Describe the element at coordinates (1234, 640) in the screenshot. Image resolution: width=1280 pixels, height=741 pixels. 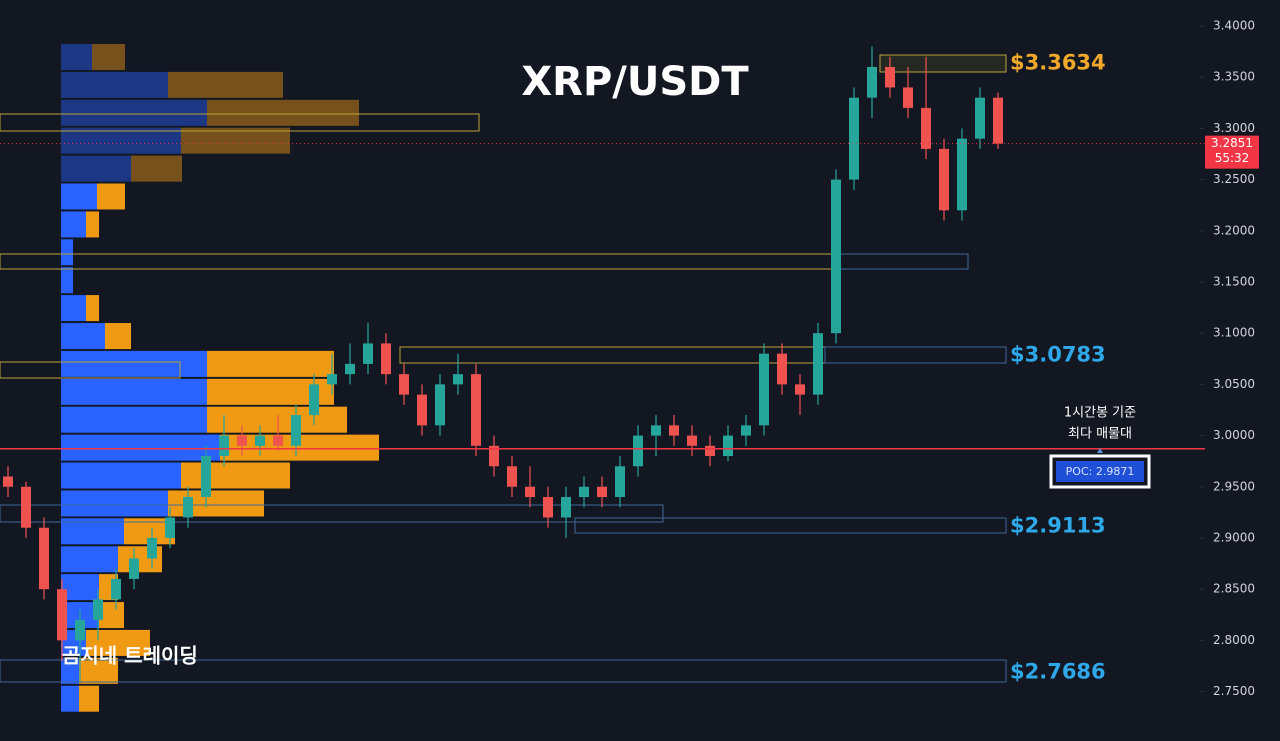
I see `y-tick-label: 2.8000` at that location.